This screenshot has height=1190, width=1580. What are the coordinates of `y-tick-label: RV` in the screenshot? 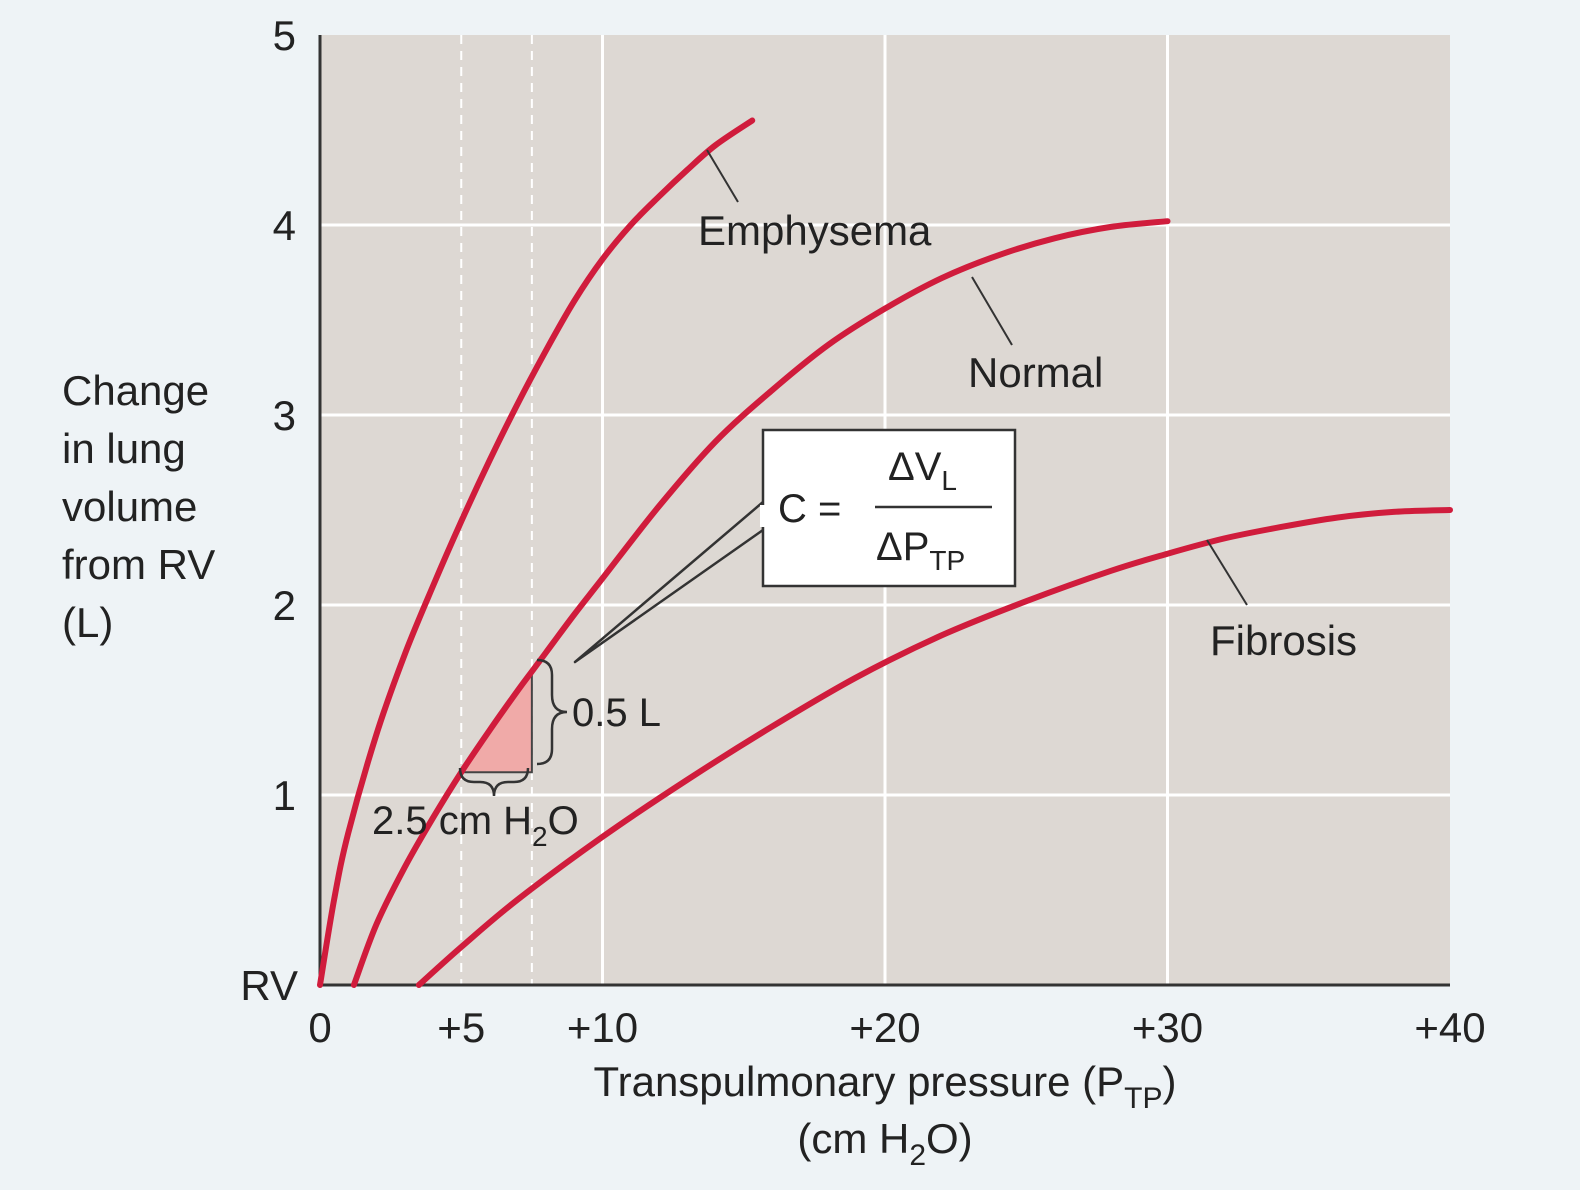 It's located at (269, 985).